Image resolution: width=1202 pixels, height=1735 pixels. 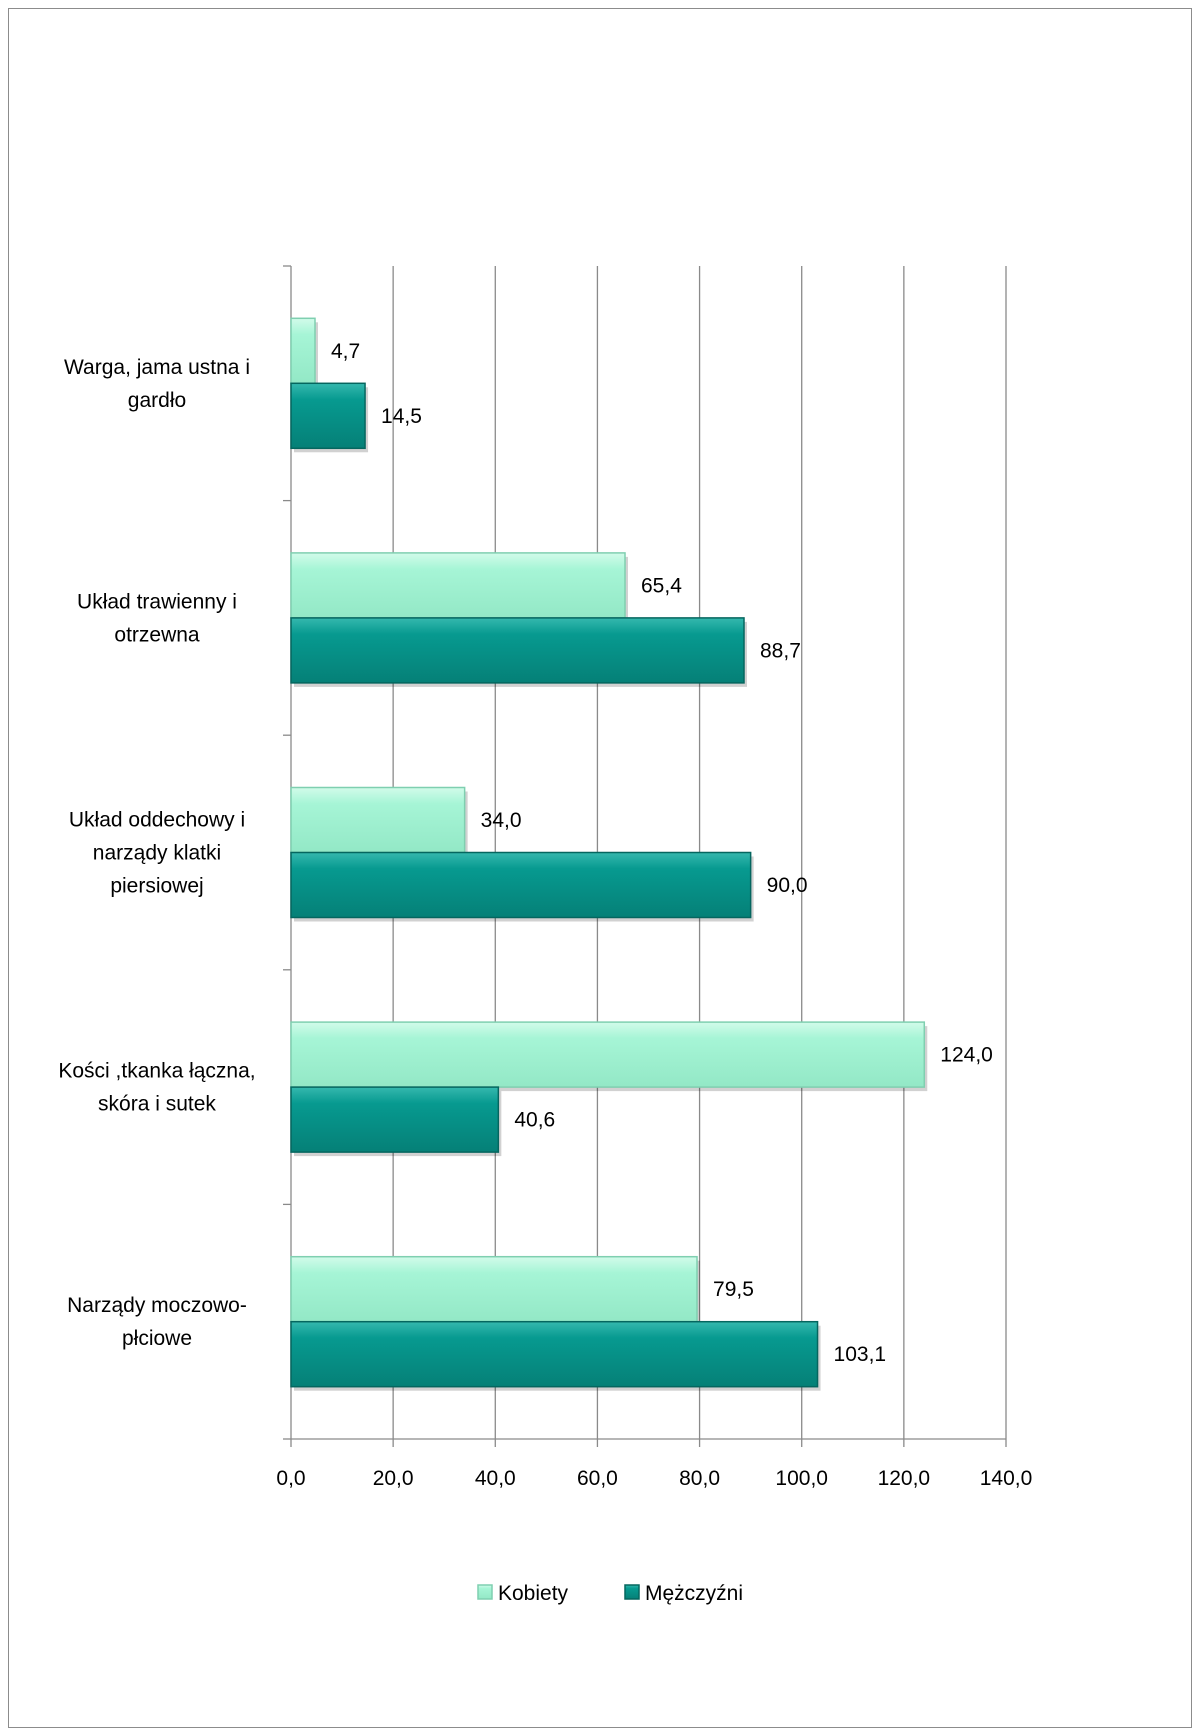 What do you see at coordinates (157, 618) in the screenshot?
I see `category-label-1: Układ trawienny i otrzewna` at bounding box center [157, 618].